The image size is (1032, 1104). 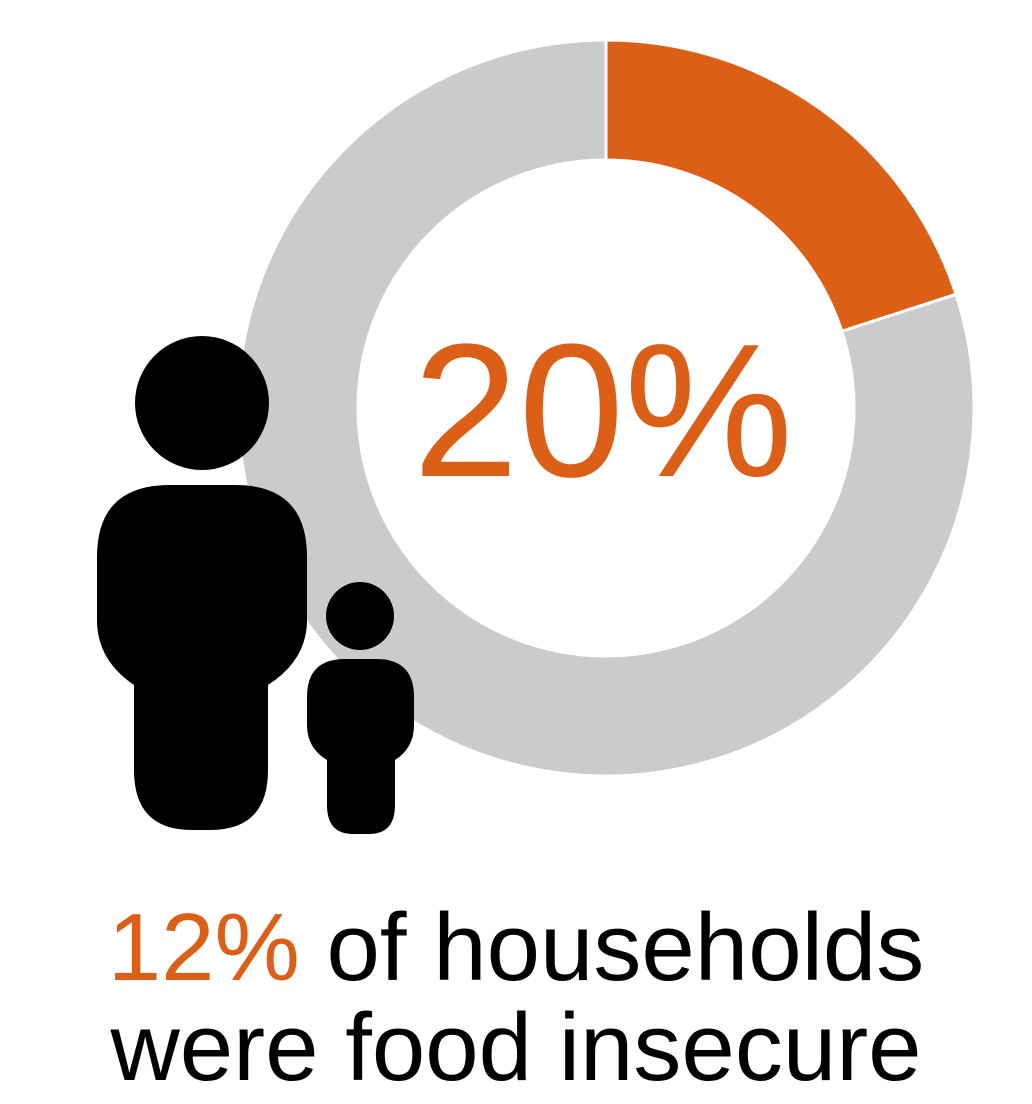 I want to click on caption-highlight-percent: 12%, so click(x=203, y=947).